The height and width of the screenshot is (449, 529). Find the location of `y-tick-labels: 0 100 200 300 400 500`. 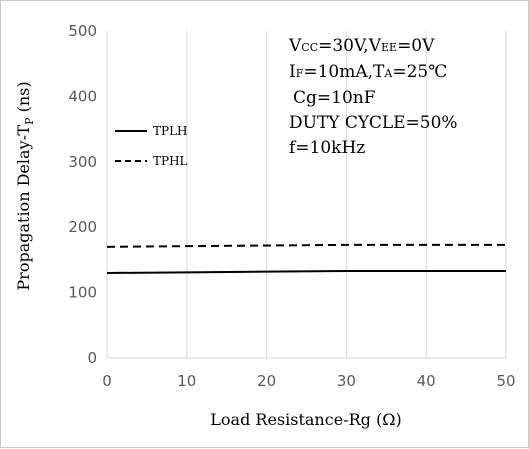

y-tick-labels: 0 100 200 300 400 500 is located at coordinates (82, 194).